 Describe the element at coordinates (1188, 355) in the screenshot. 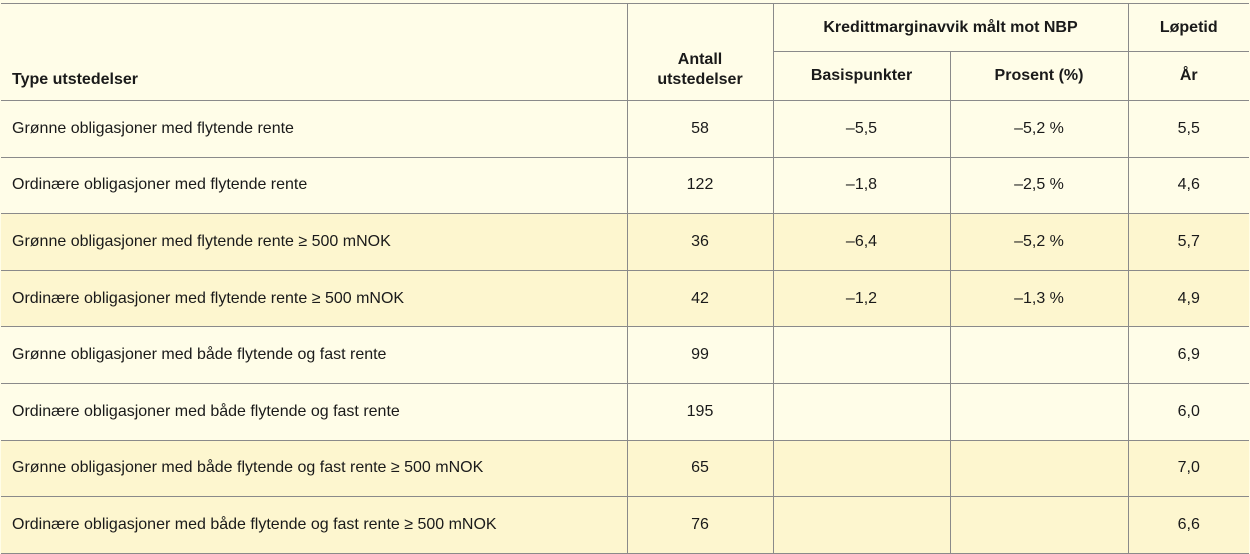

I see `row-maturity-cell: 6,9` at that location.